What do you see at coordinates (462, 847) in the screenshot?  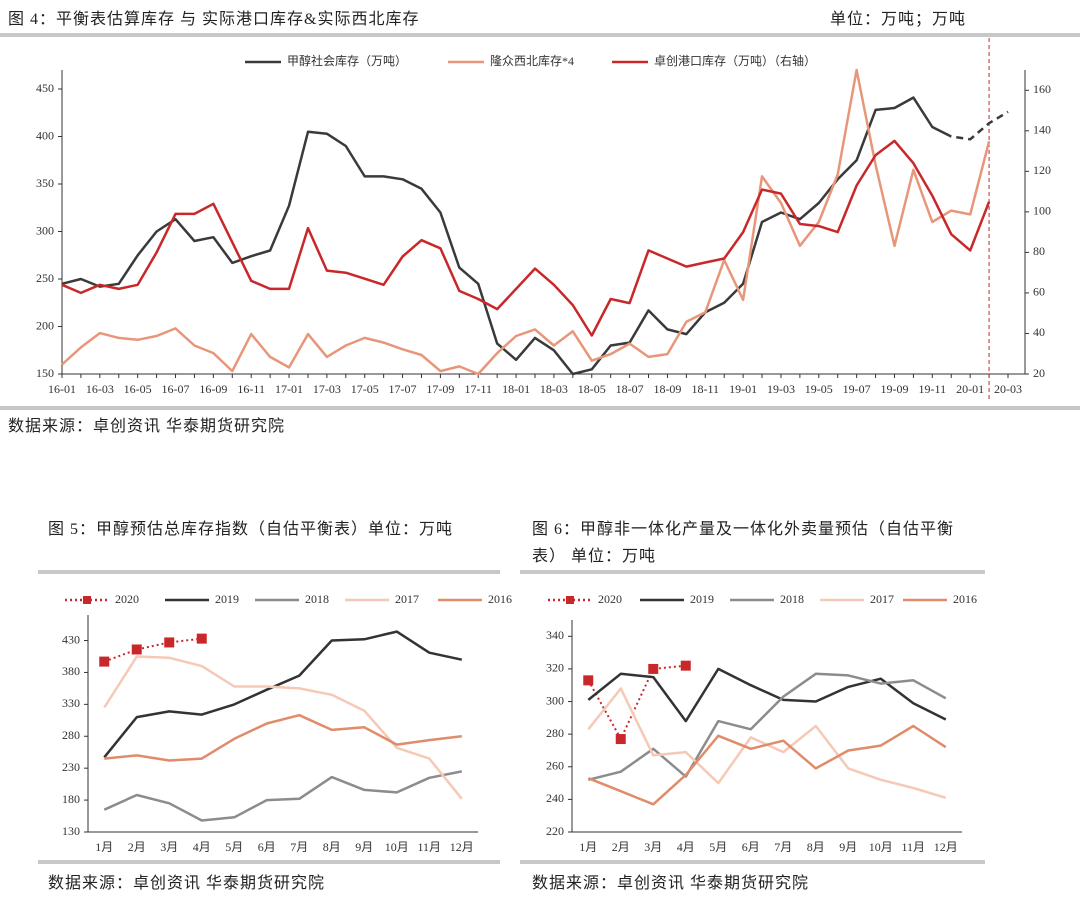 I see `x-tick-label: 12月` at bounding box center [462, 847].